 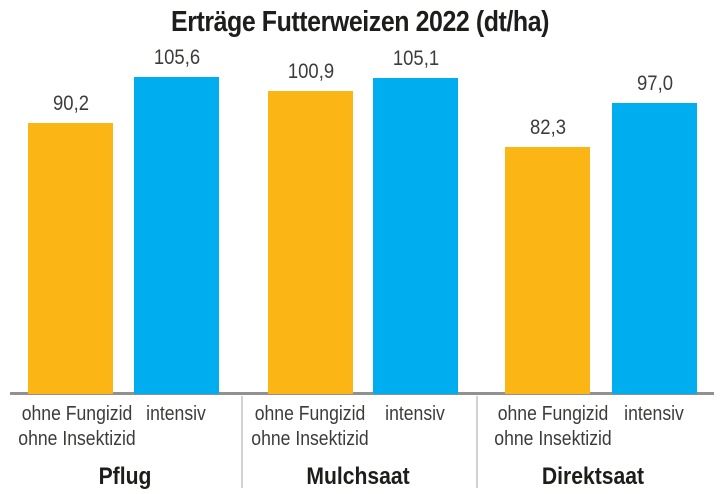 What do you see at coordinates (176, 235) in the screenshot?
I see `bar-pflug-intensiv` at bounding box center [176, 235].